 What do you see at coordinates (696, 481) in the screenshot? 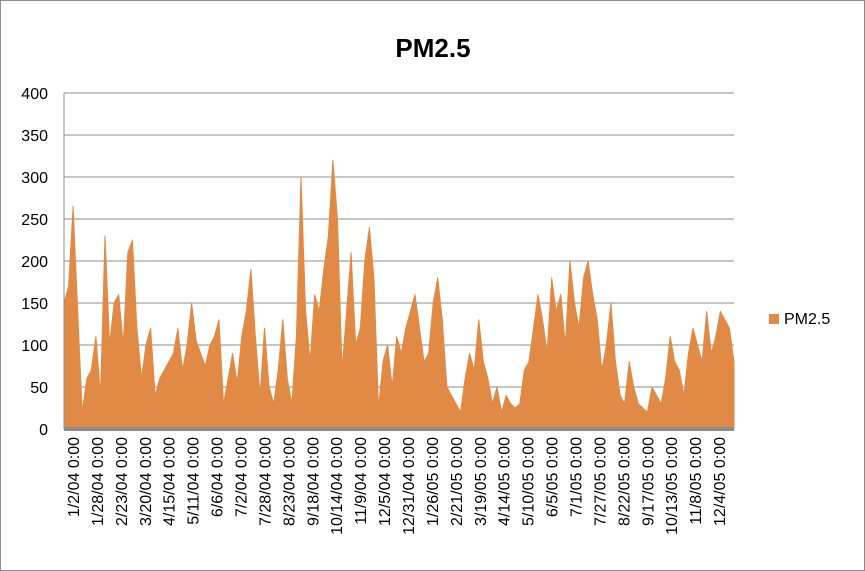
I see `x-tick-label: 11/8/05 0:00` at bounding box center [696, 481].